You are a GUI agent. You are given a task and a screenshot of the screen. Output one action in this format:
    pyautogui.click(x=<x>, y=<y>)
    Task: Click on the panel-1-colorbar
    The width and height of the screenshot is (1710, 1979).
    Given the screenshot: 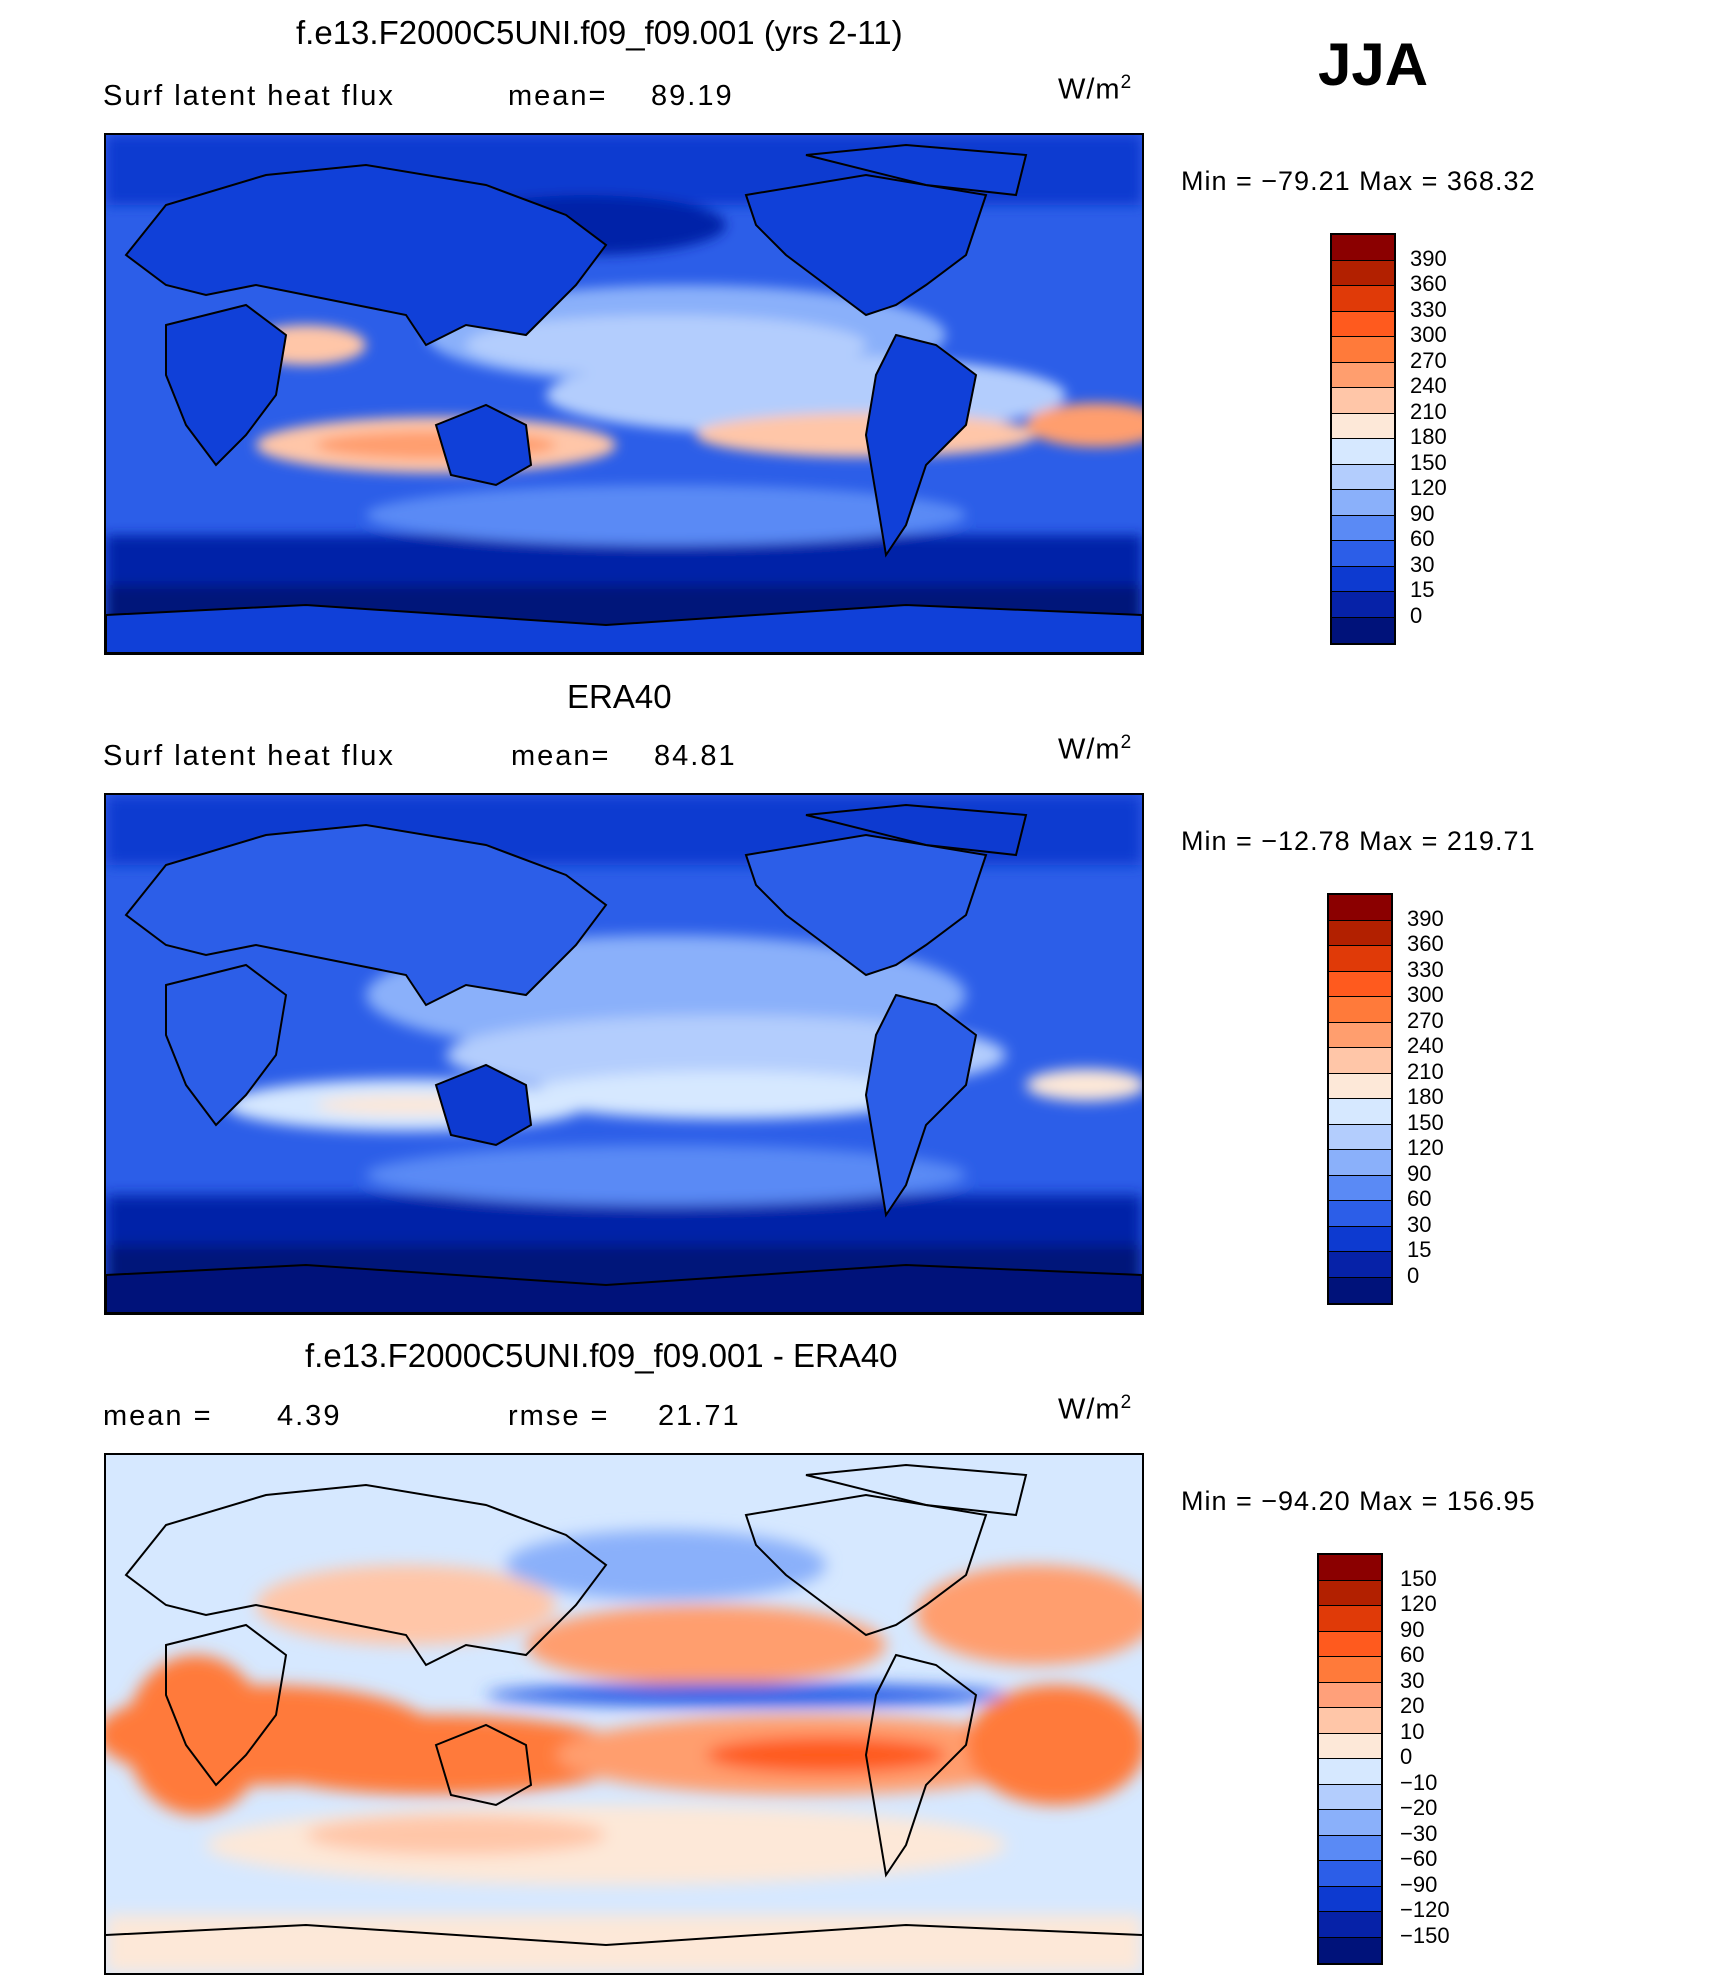 What is the action you would take?
    pyautogui.click(x=1363, y=439)
    